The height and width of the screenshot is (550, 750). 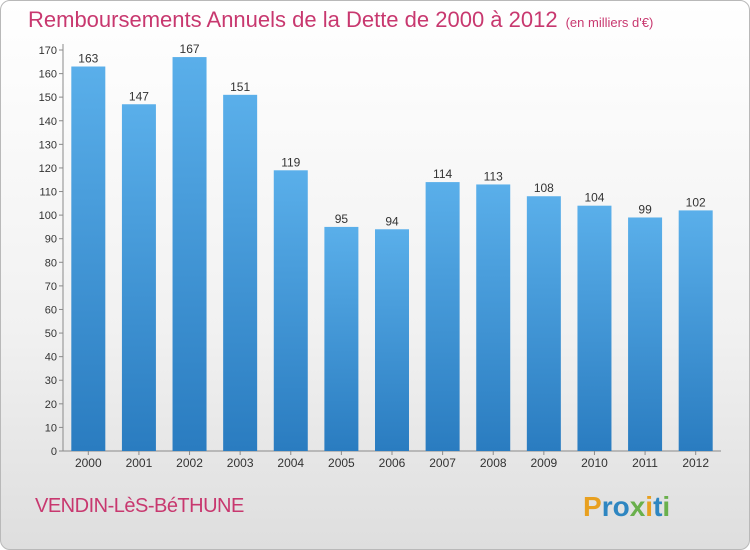 What do you see at coordinates (48, 51) in the screenshot?
I see `y-tick-label: 170` at bounding box center [48, 51].